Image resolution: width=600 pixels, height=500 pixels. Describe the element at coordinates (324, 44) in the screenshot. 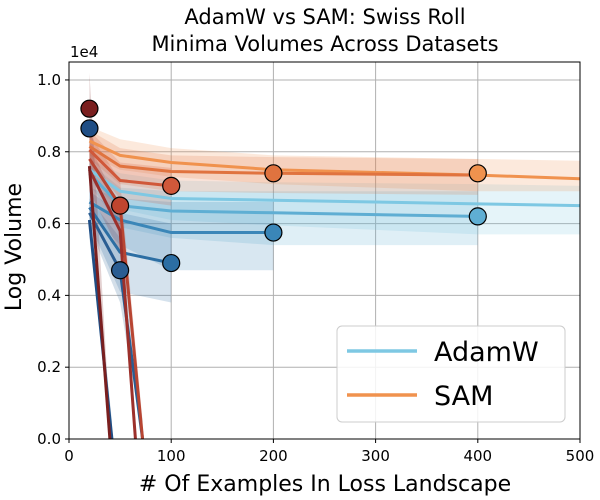

I see `chart-title-line-2: Minima Volumes Across Datasets` at that location.